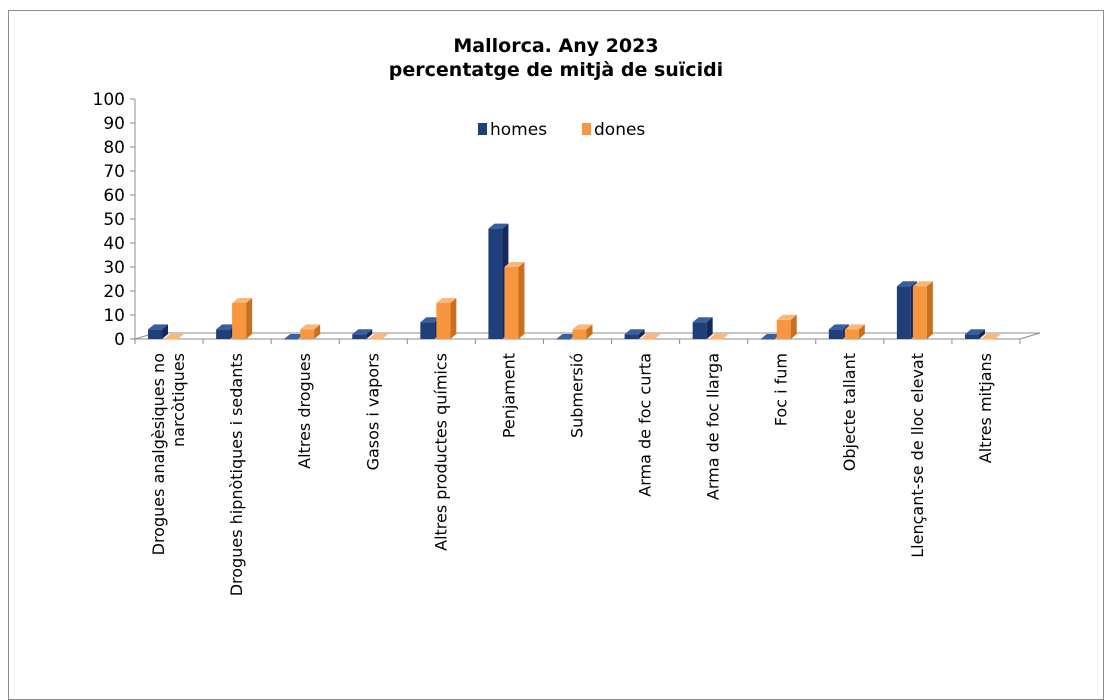 The image size is (1113, 700). What do you see at coordinates (574, 281) in the screenshot?
I see `bars` at bounding box center [574, 281].